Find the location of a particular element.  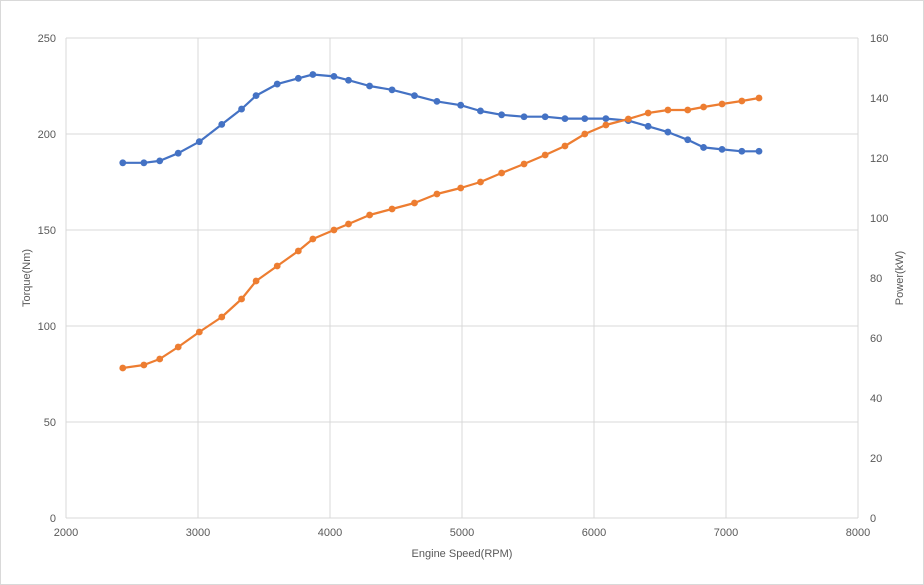

y-tick-label-right: 120 is located at coordinates (879, 159).